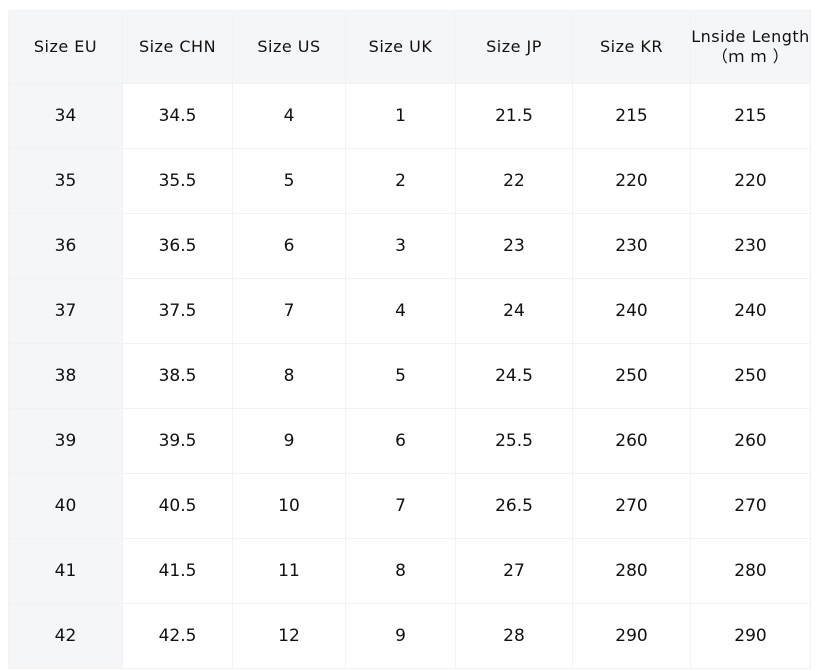 The width and height of the screenshot is (820, 671). What do you see at coordinates (65, 311) in the screenshot?
I see `table-cell: 37` at bounding box center [65, 311].